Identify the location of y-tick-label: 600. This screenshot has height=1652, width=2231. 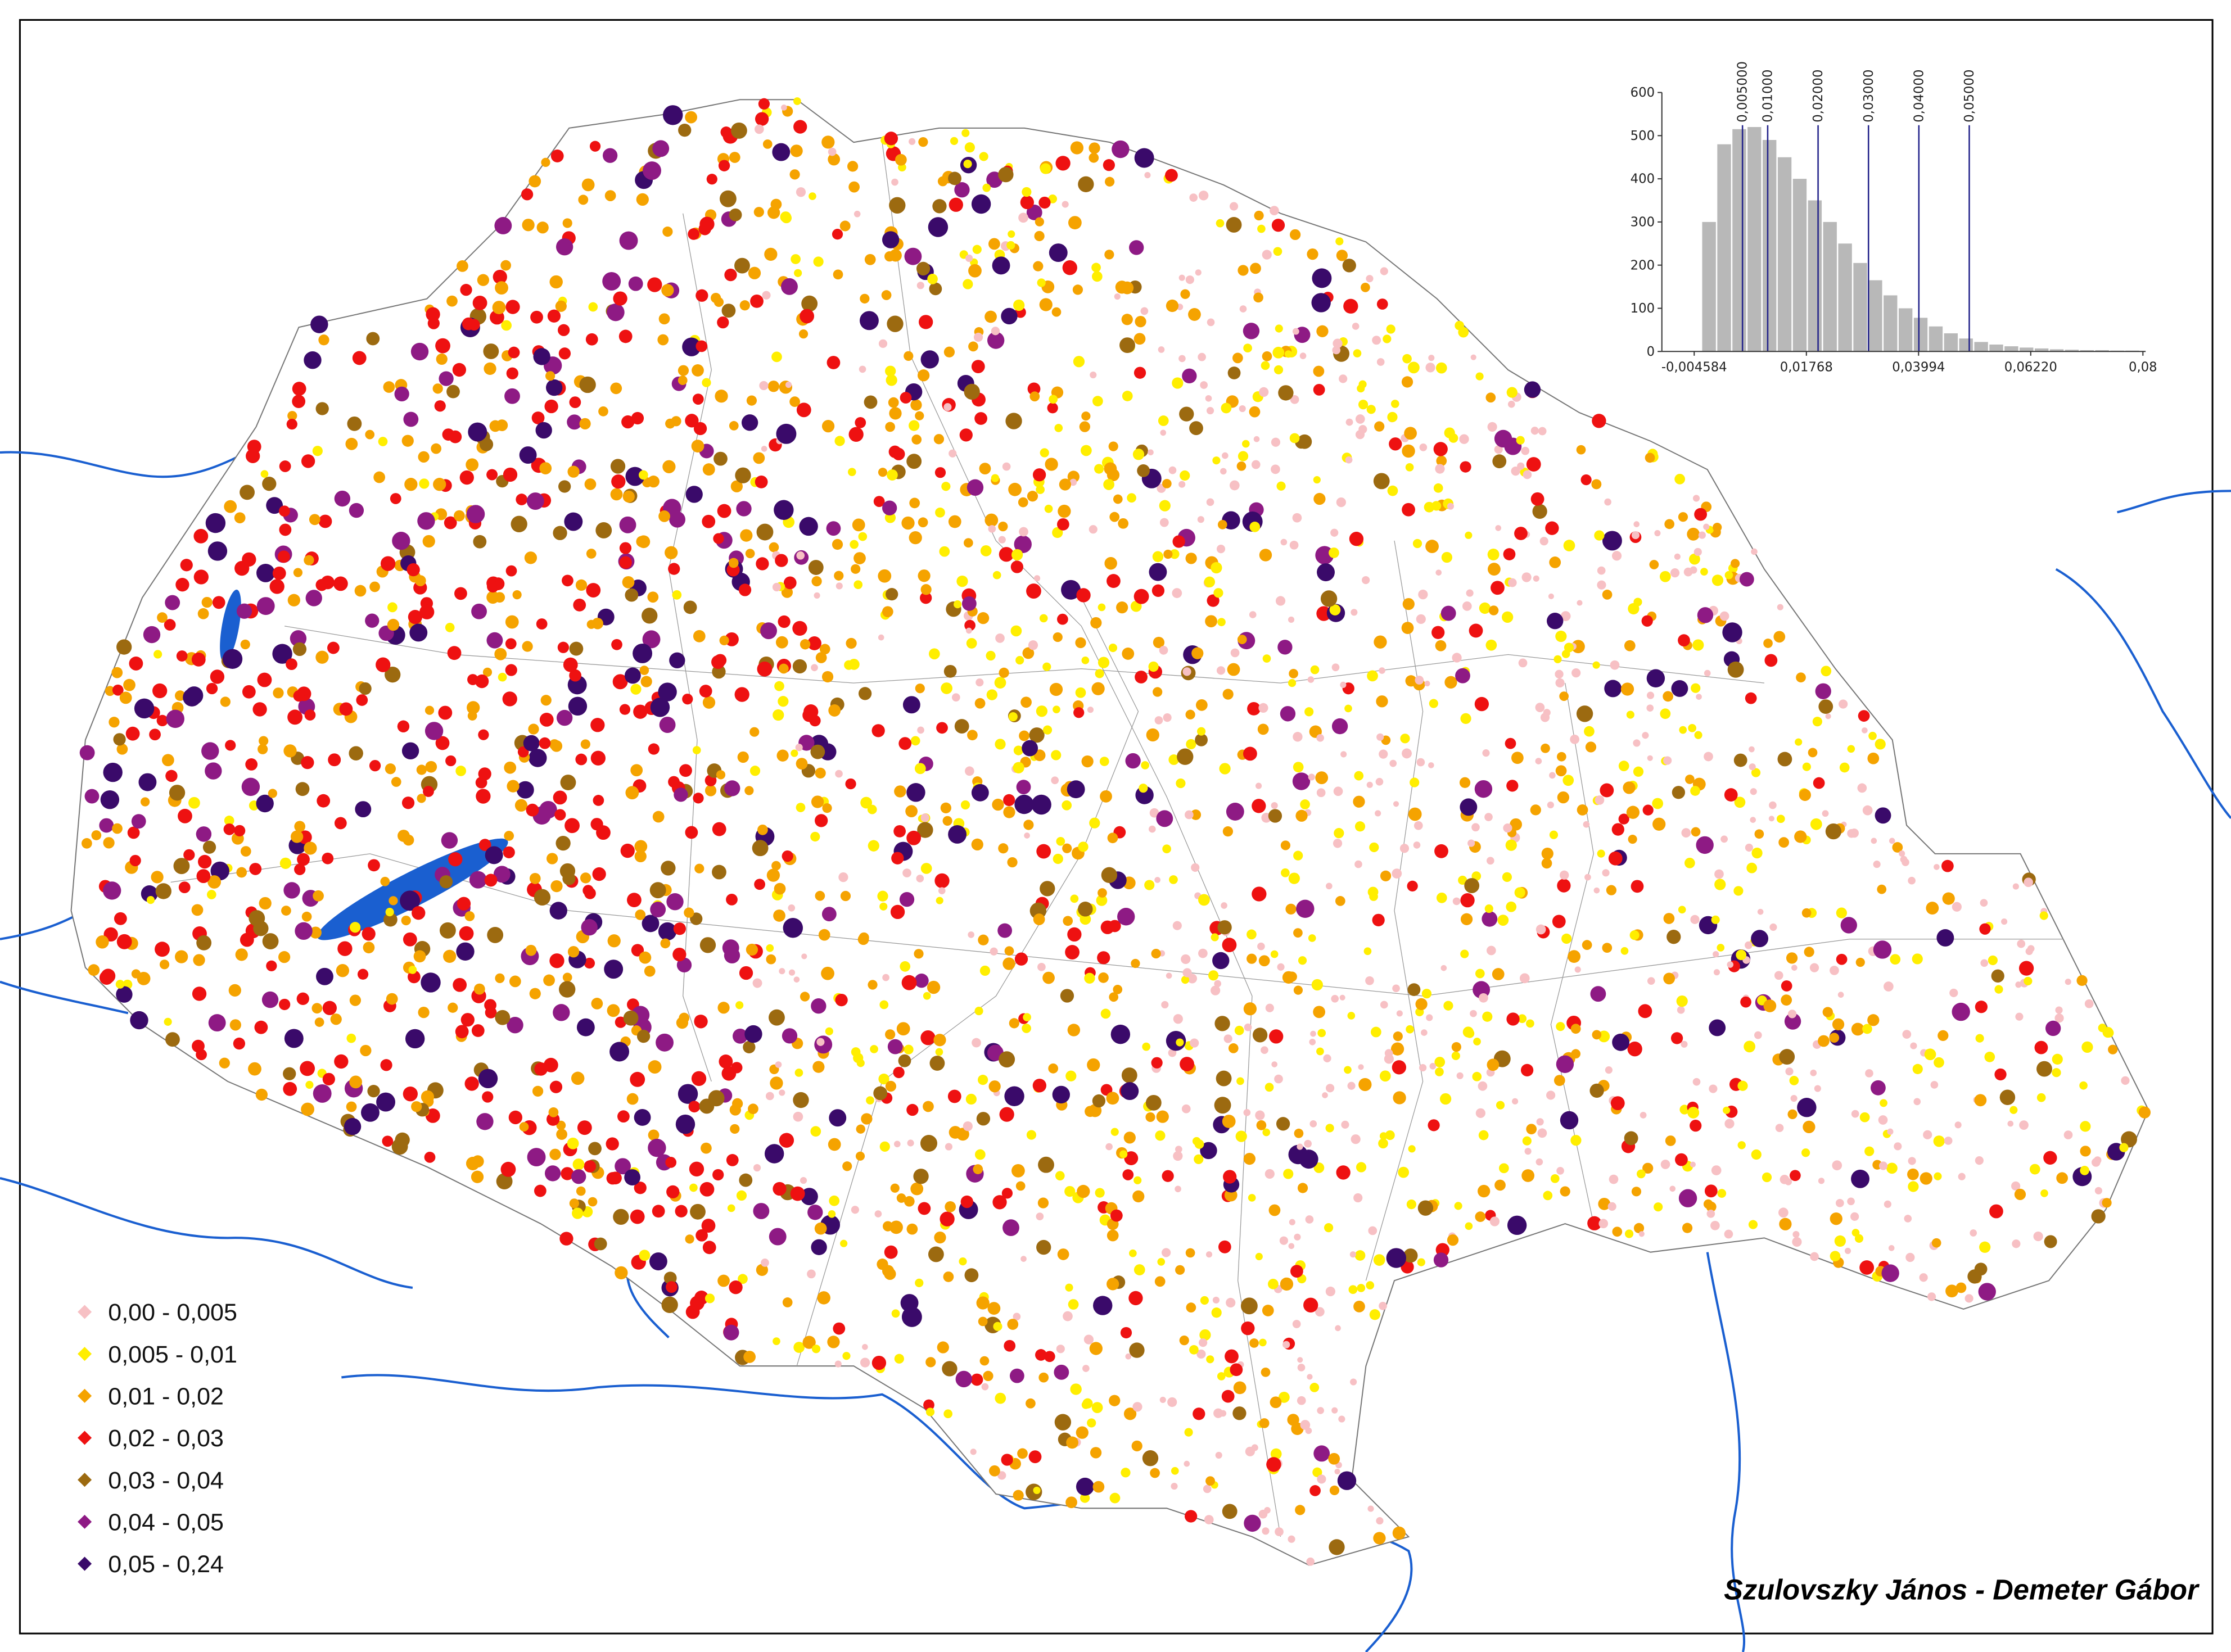
(1643, 92).